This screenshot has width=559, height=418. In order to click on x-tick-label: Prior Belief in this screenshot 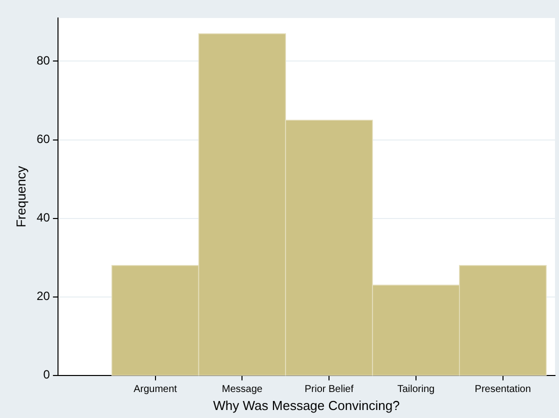, I will do `click(329, 390)`.